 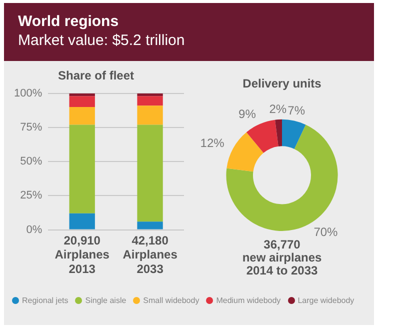 What do you see at coordinates (96, 75) in the screenshot?
I see `chart-title: Share of fleet` at bounding box center [96, 75].